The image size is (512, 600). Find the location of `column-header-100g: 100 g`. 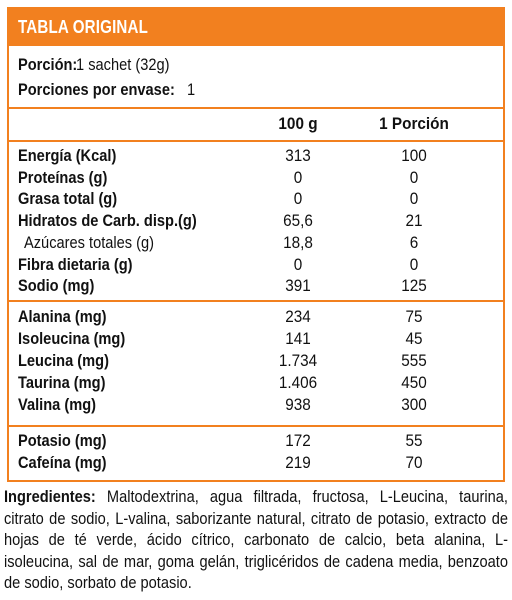

column-header-100g: 100 g is located at coordinates (298, 123).